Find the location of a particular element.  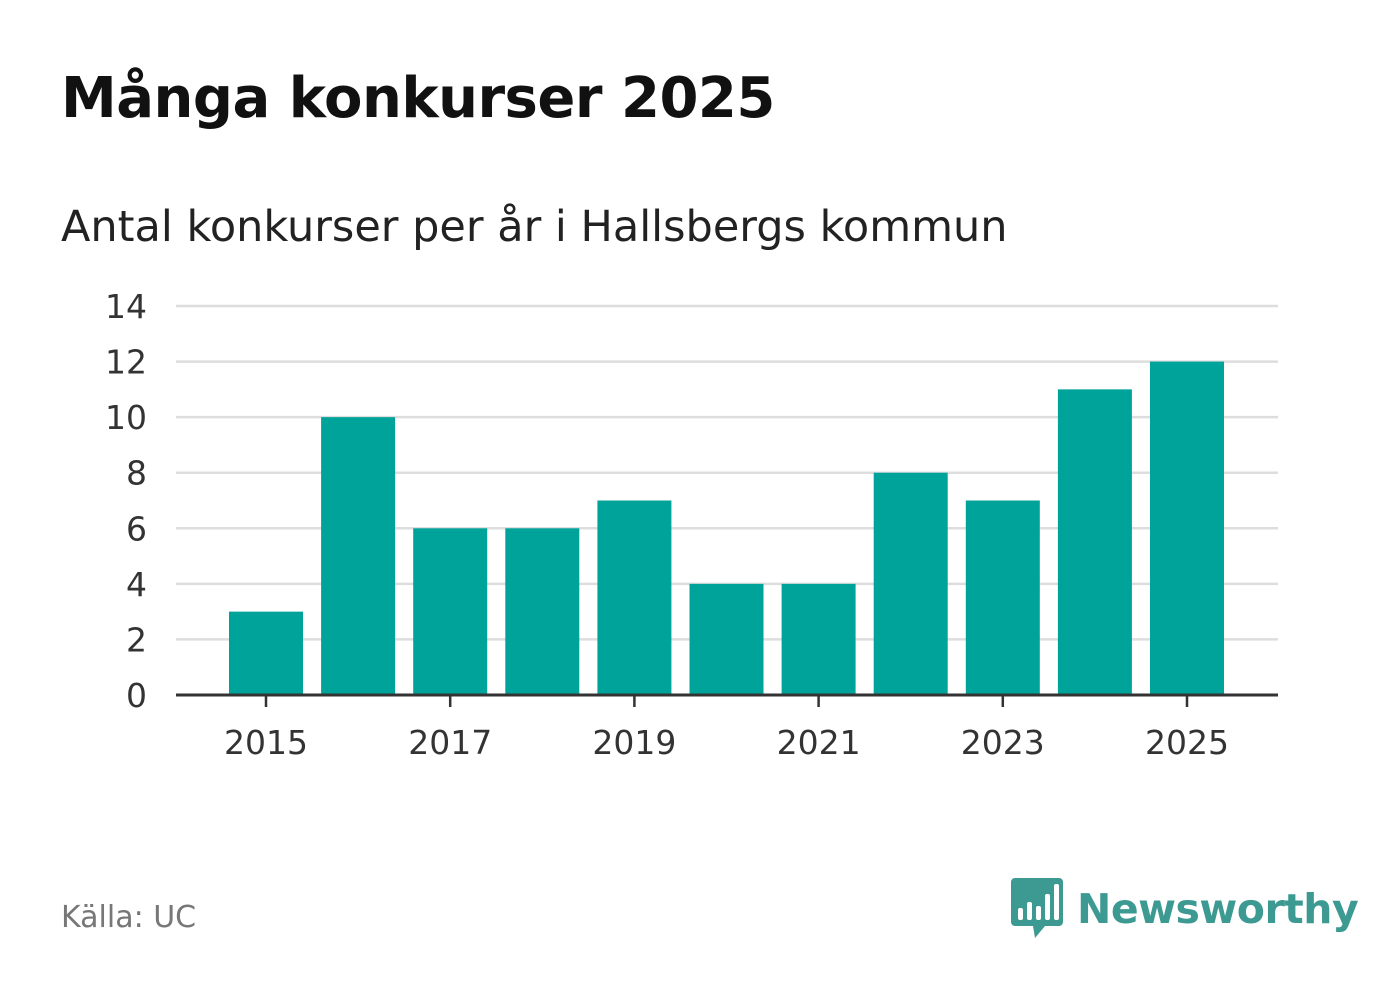

bar-2019 is located at coordinates (634, 597).